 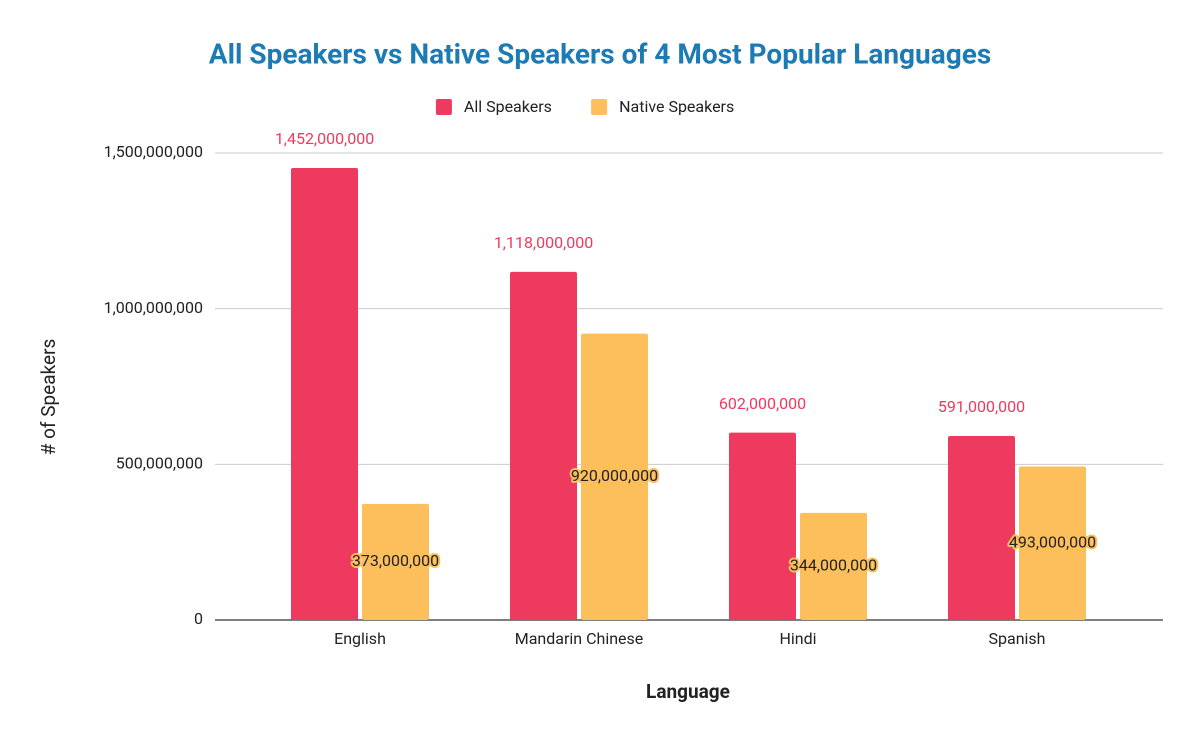 What do you see at coordinates (688, 691) in the screenshot?
I see `x-axis-title: Language` at bounding box center [688, 691].